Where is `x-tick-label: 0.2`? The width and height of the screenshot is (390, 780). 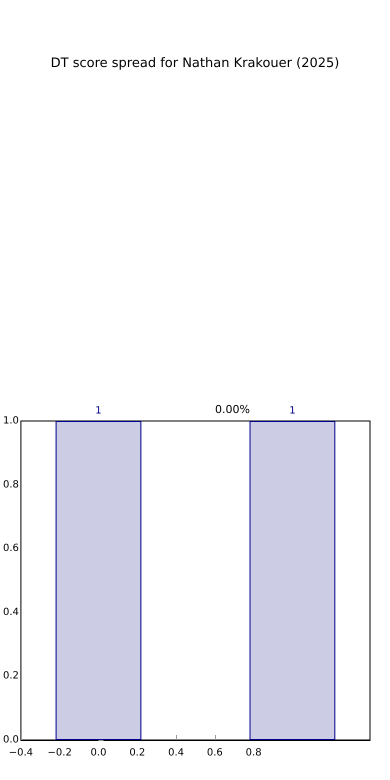 x-tick-label: 0.2 is located at coordinates (137, 753).